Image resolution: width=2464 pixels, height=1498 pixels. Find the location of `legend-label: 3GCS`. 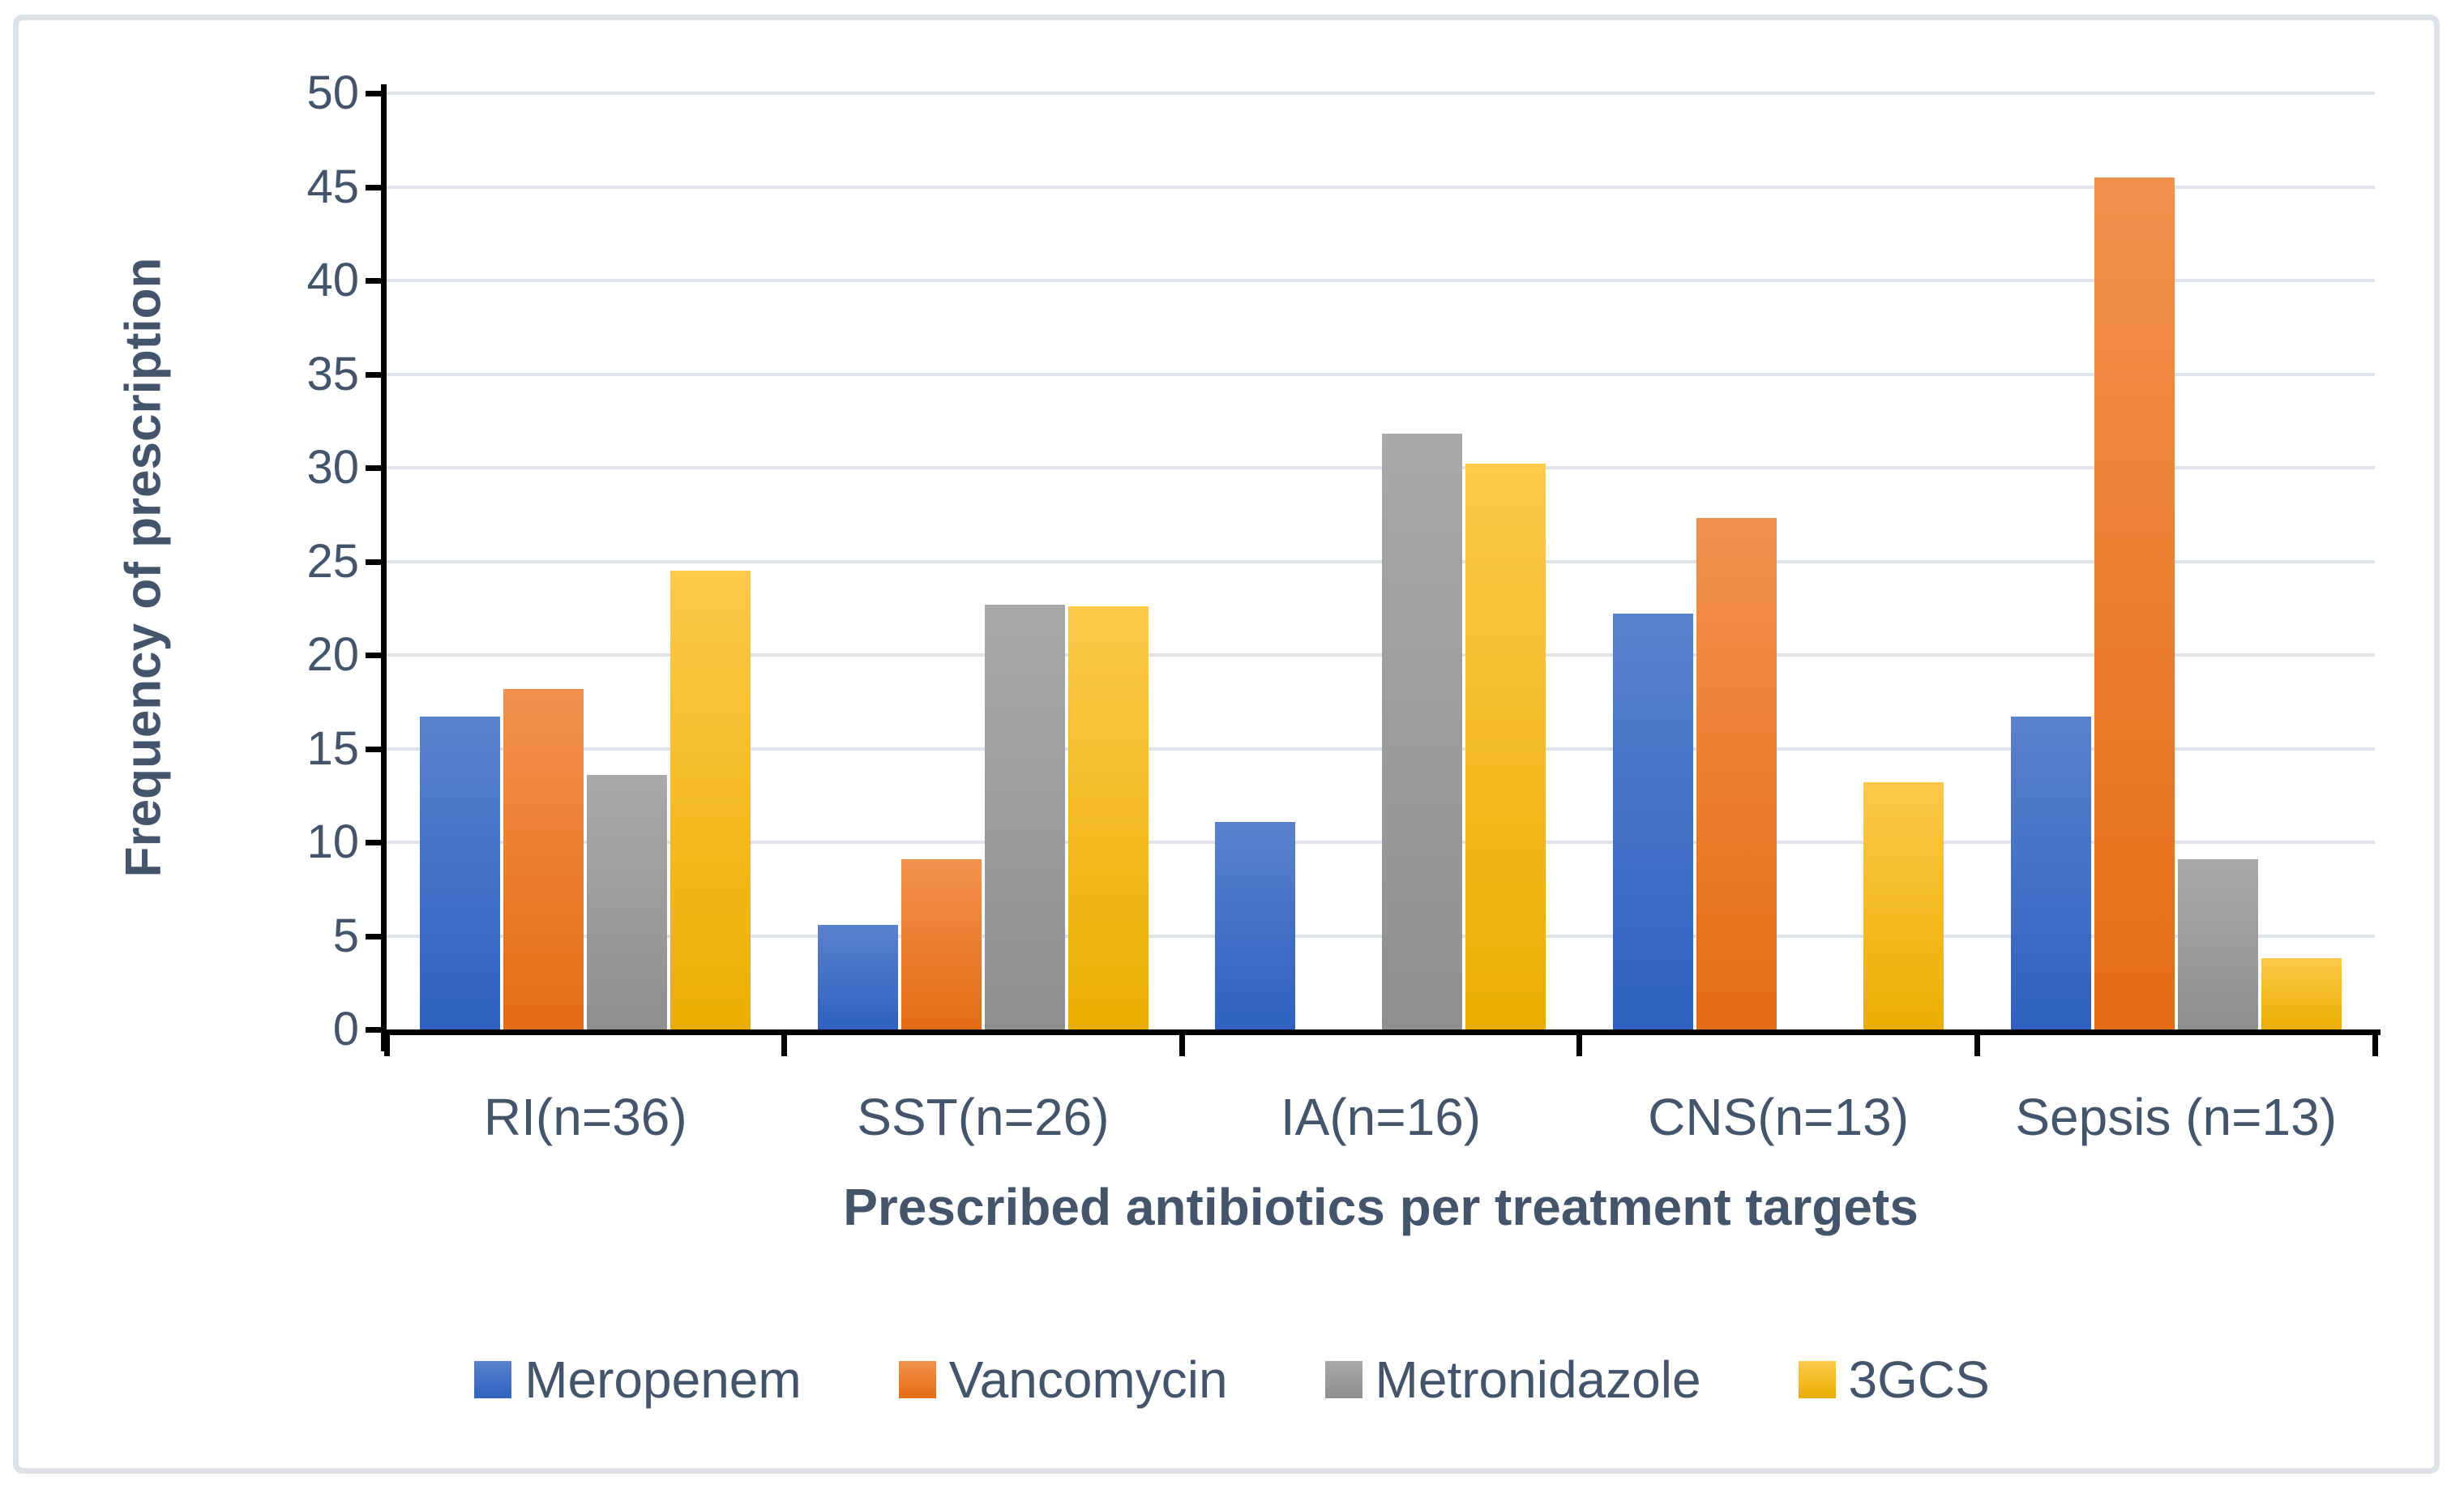

legend-label: 3GCS is located at coordinates (1919, 1379).